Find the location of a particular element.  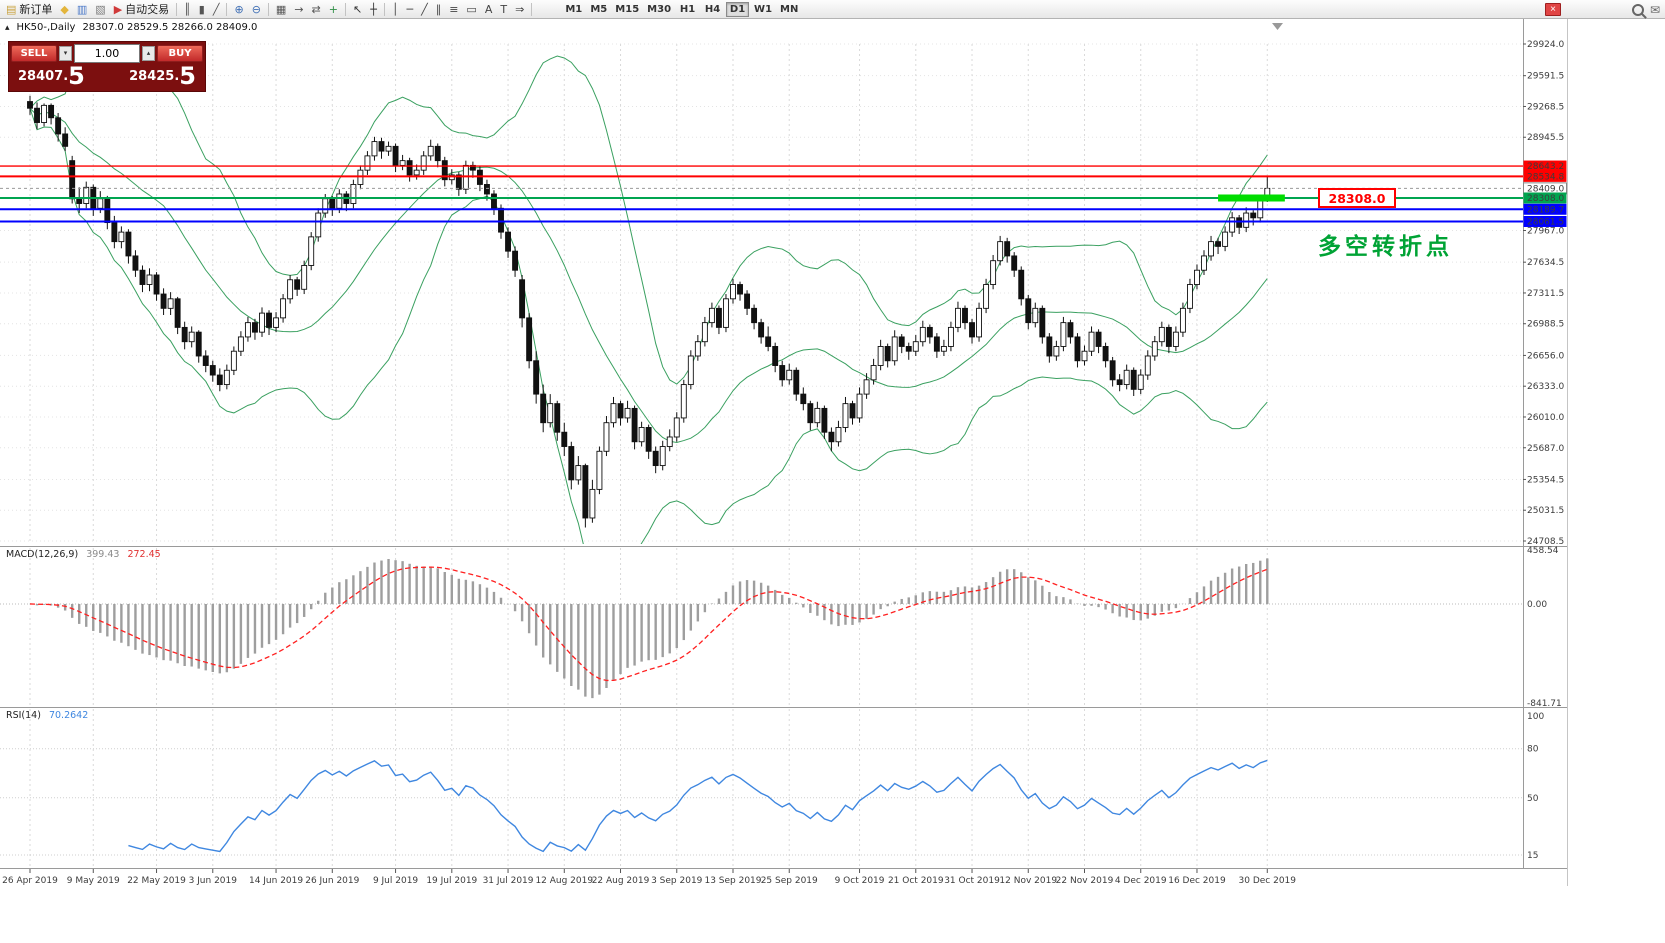

macd-panel is located at coordinates (761, 628).